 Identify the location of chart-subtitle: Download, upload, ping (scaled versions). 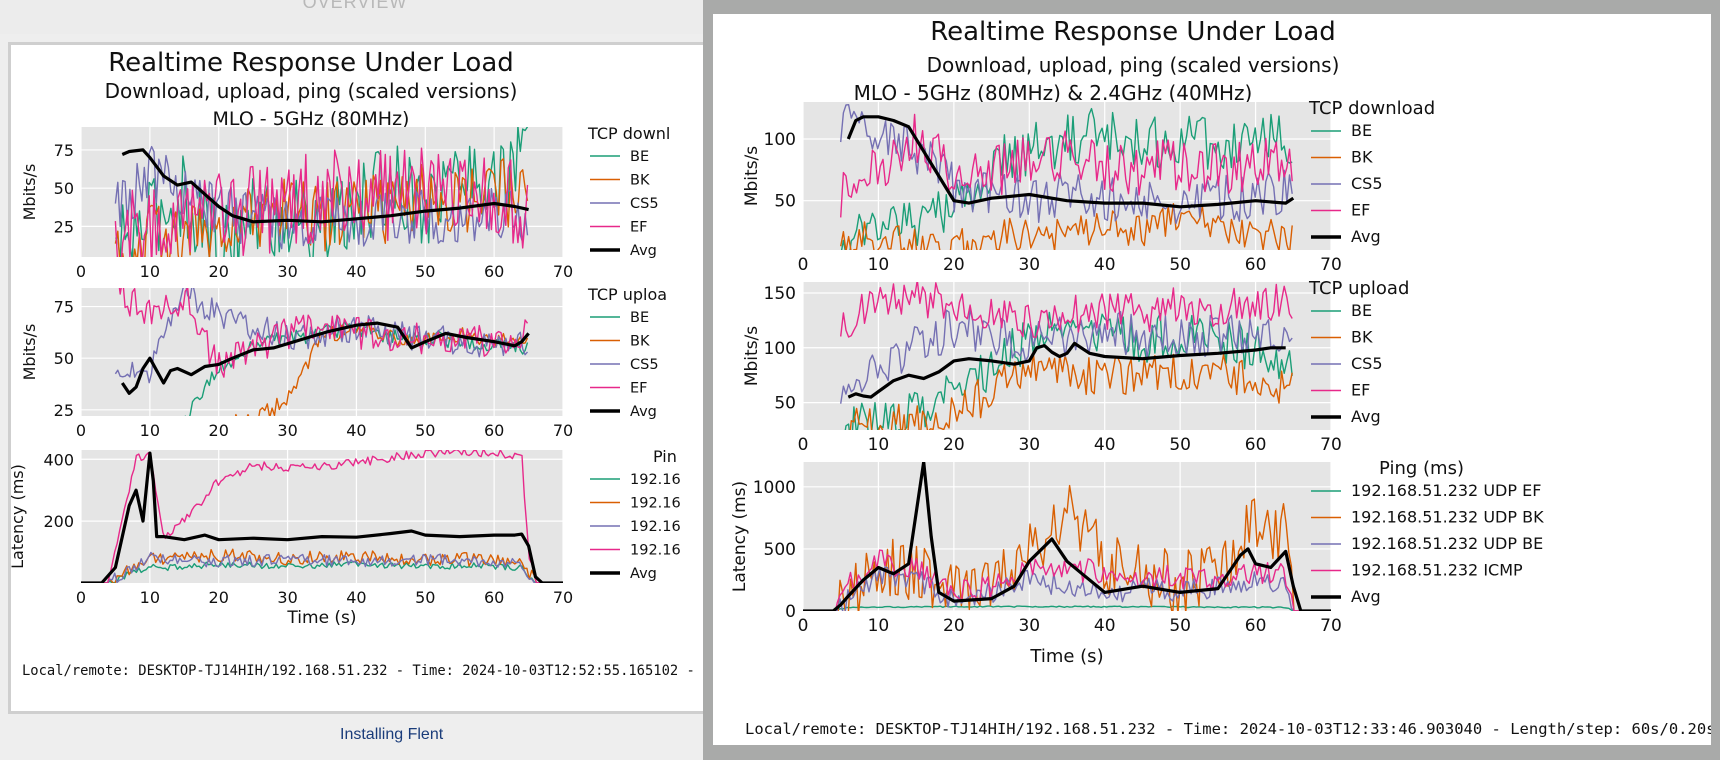
(1133, 65).